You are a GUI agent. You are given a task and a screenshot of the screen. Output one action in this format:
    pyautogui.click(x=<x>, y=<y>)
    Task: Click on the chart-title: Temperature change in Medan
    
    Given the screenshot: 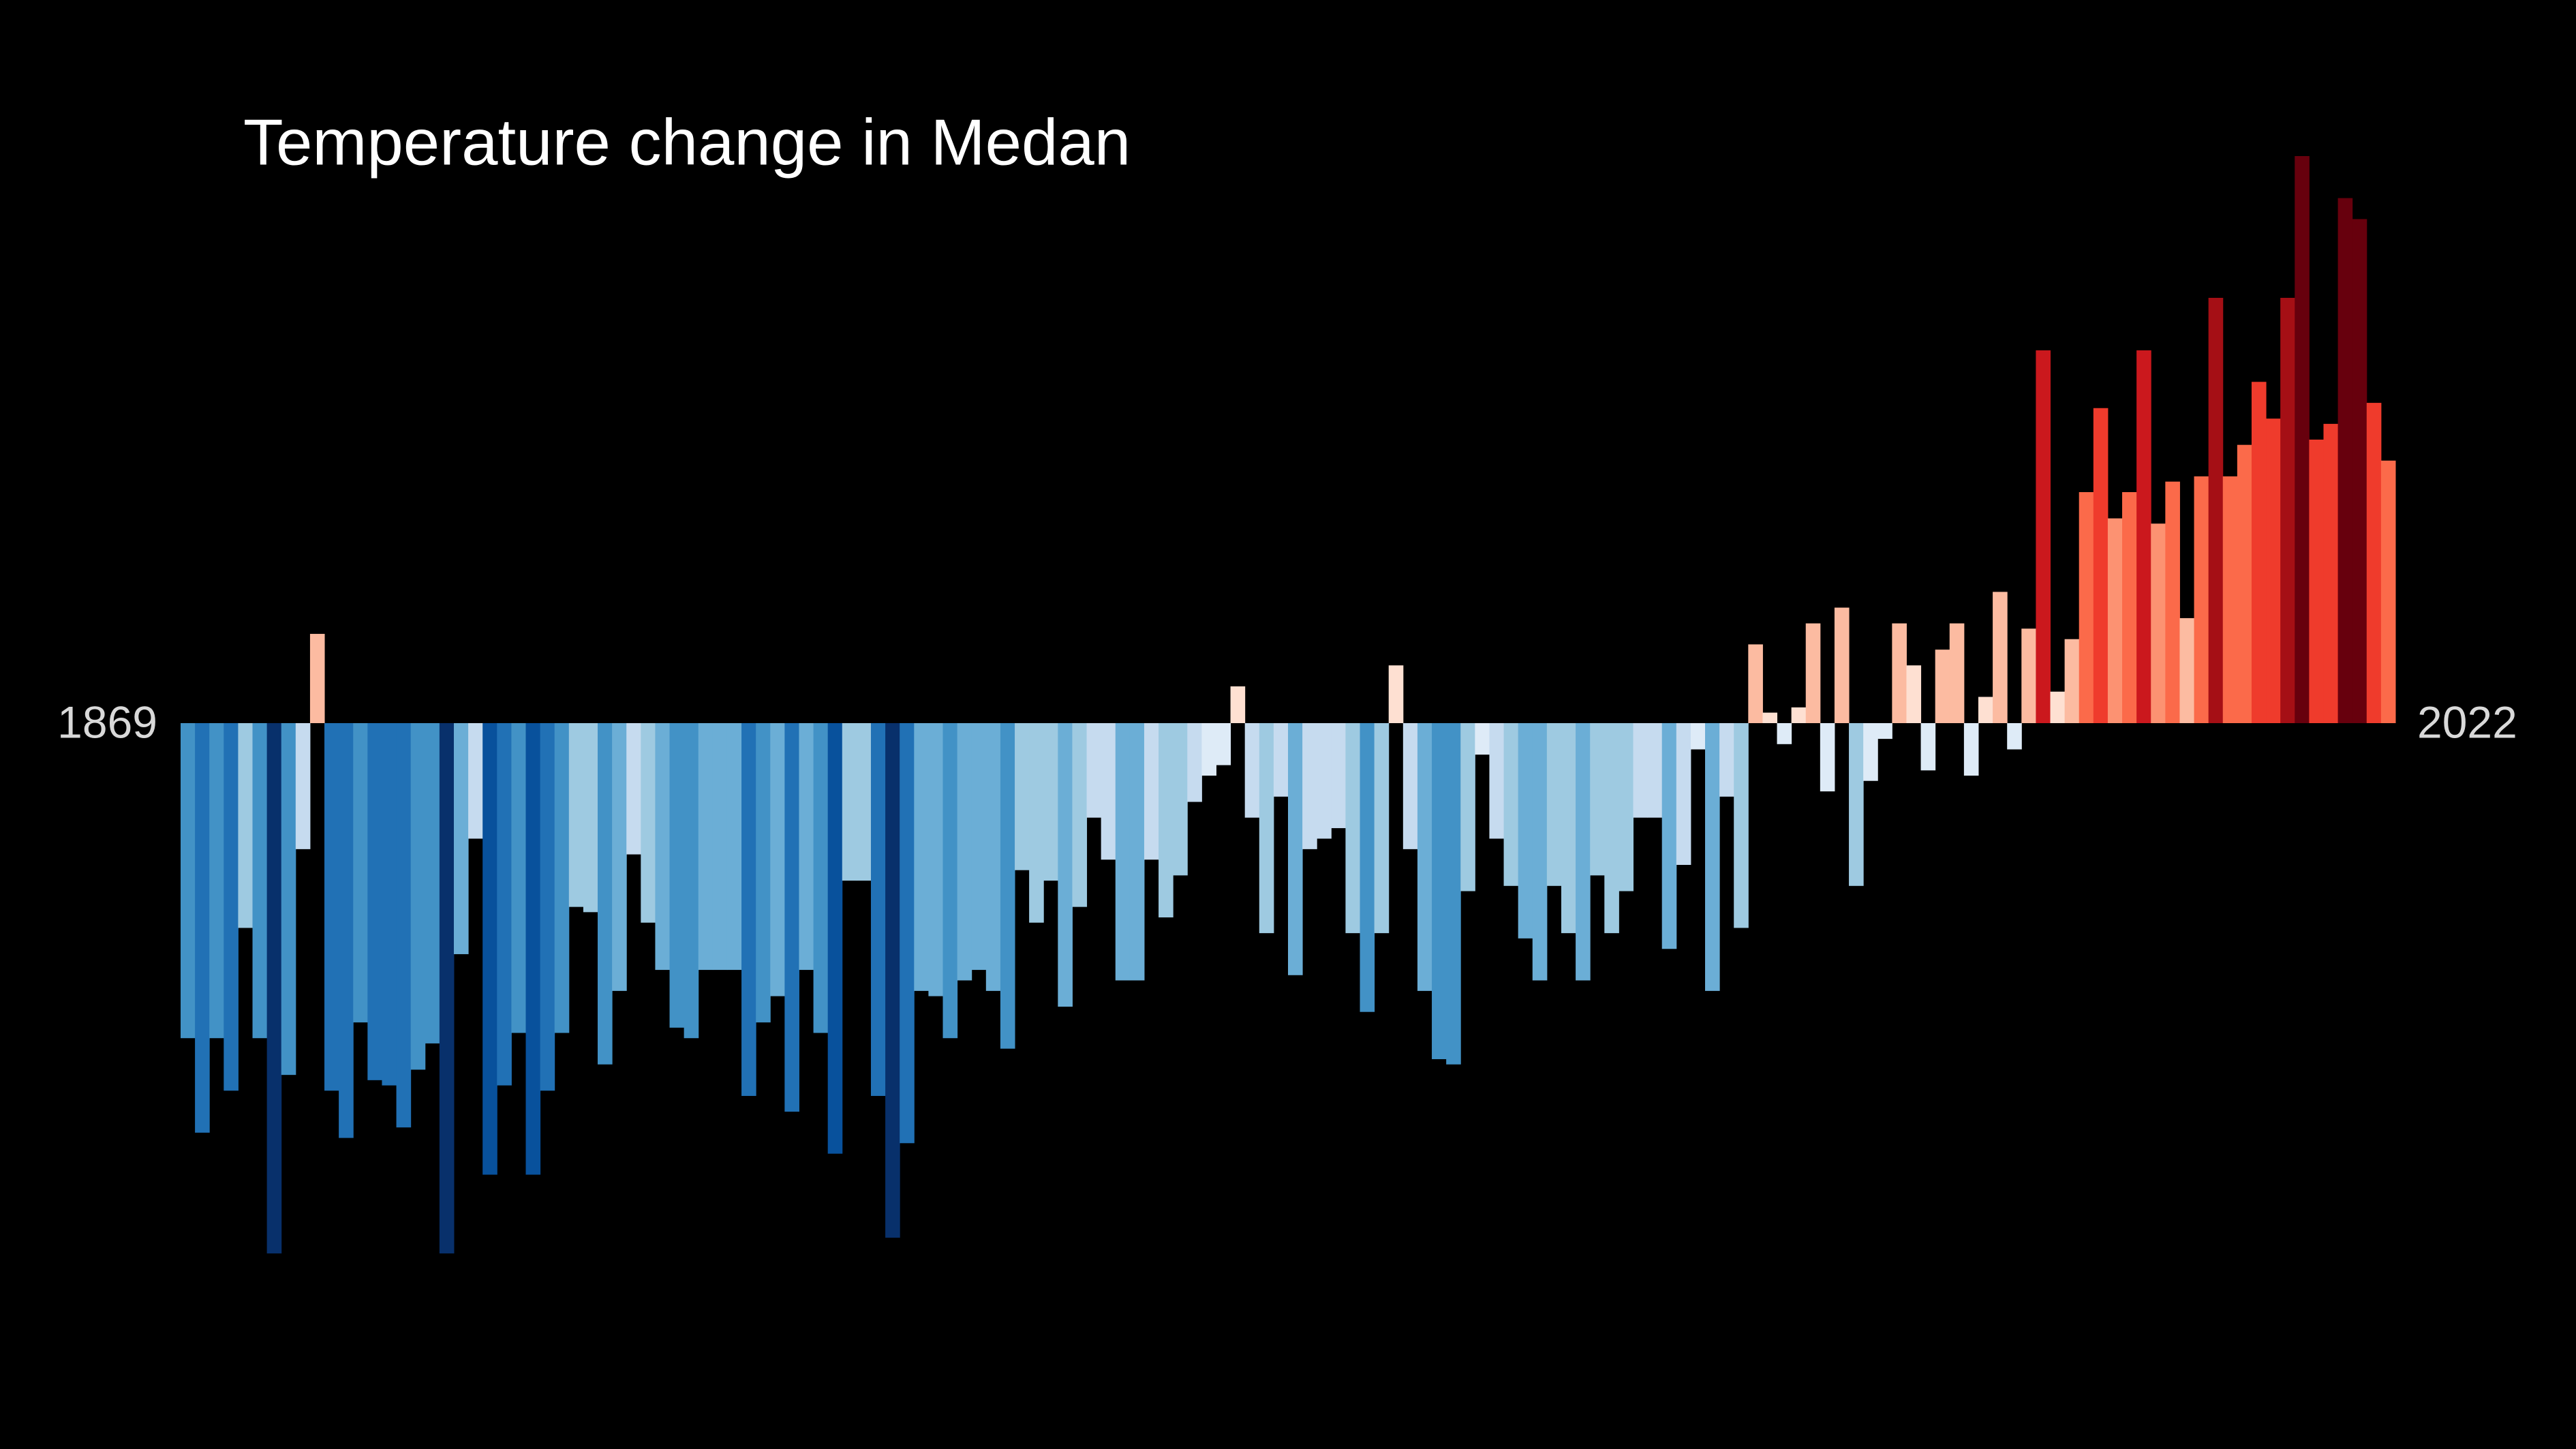 What is the action you would take?
    pyautogui.click(x=687, y=142)
    